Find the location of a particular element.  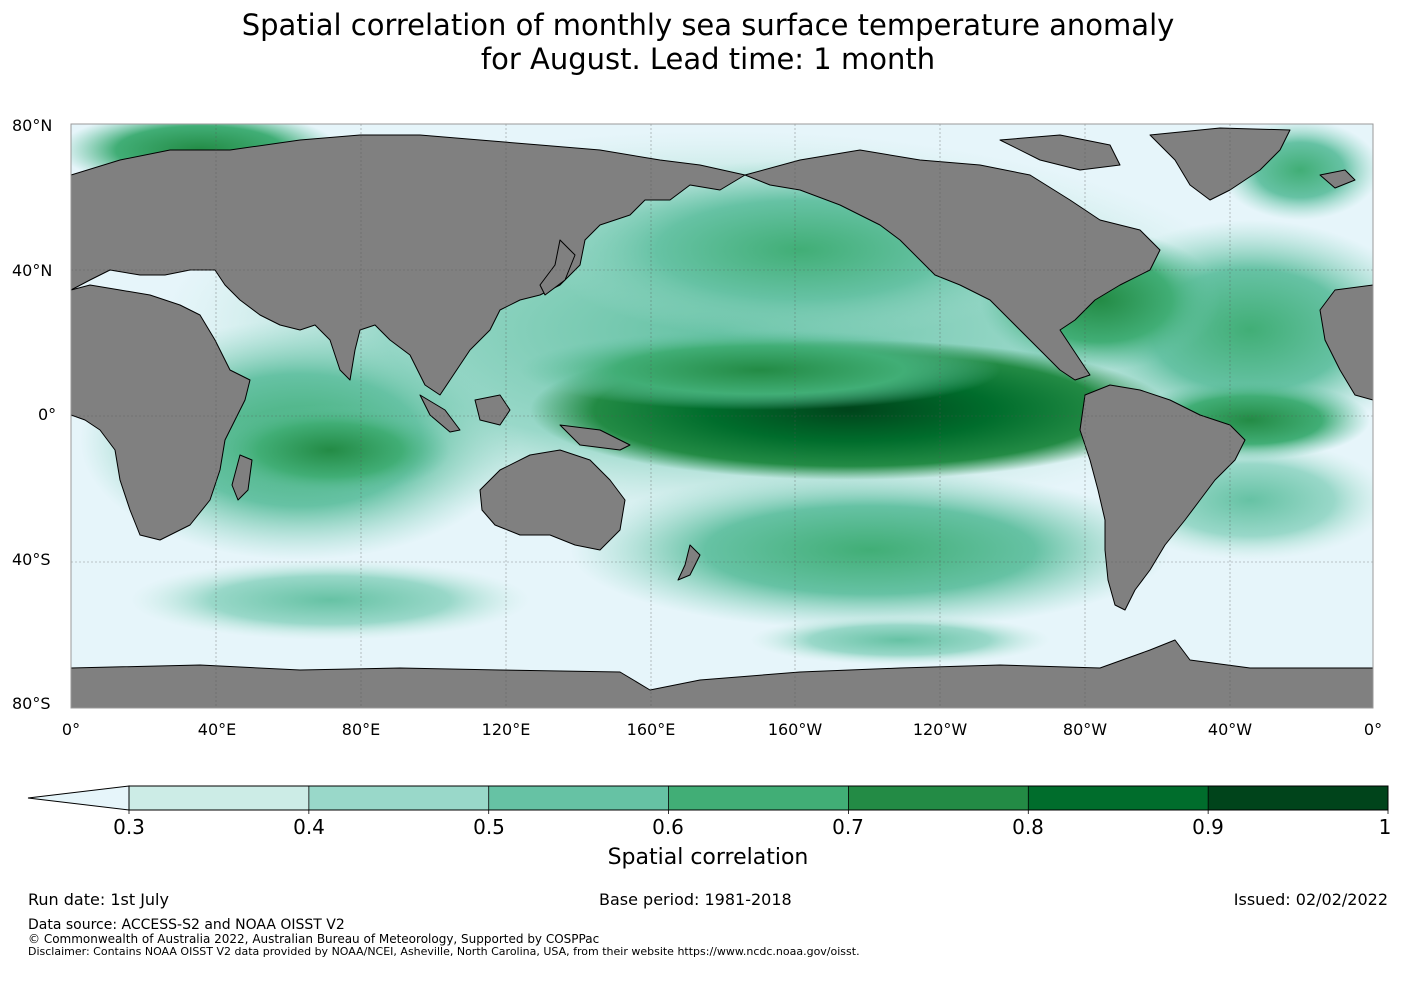

landmass-borneo is located at coordinates (492, 410).